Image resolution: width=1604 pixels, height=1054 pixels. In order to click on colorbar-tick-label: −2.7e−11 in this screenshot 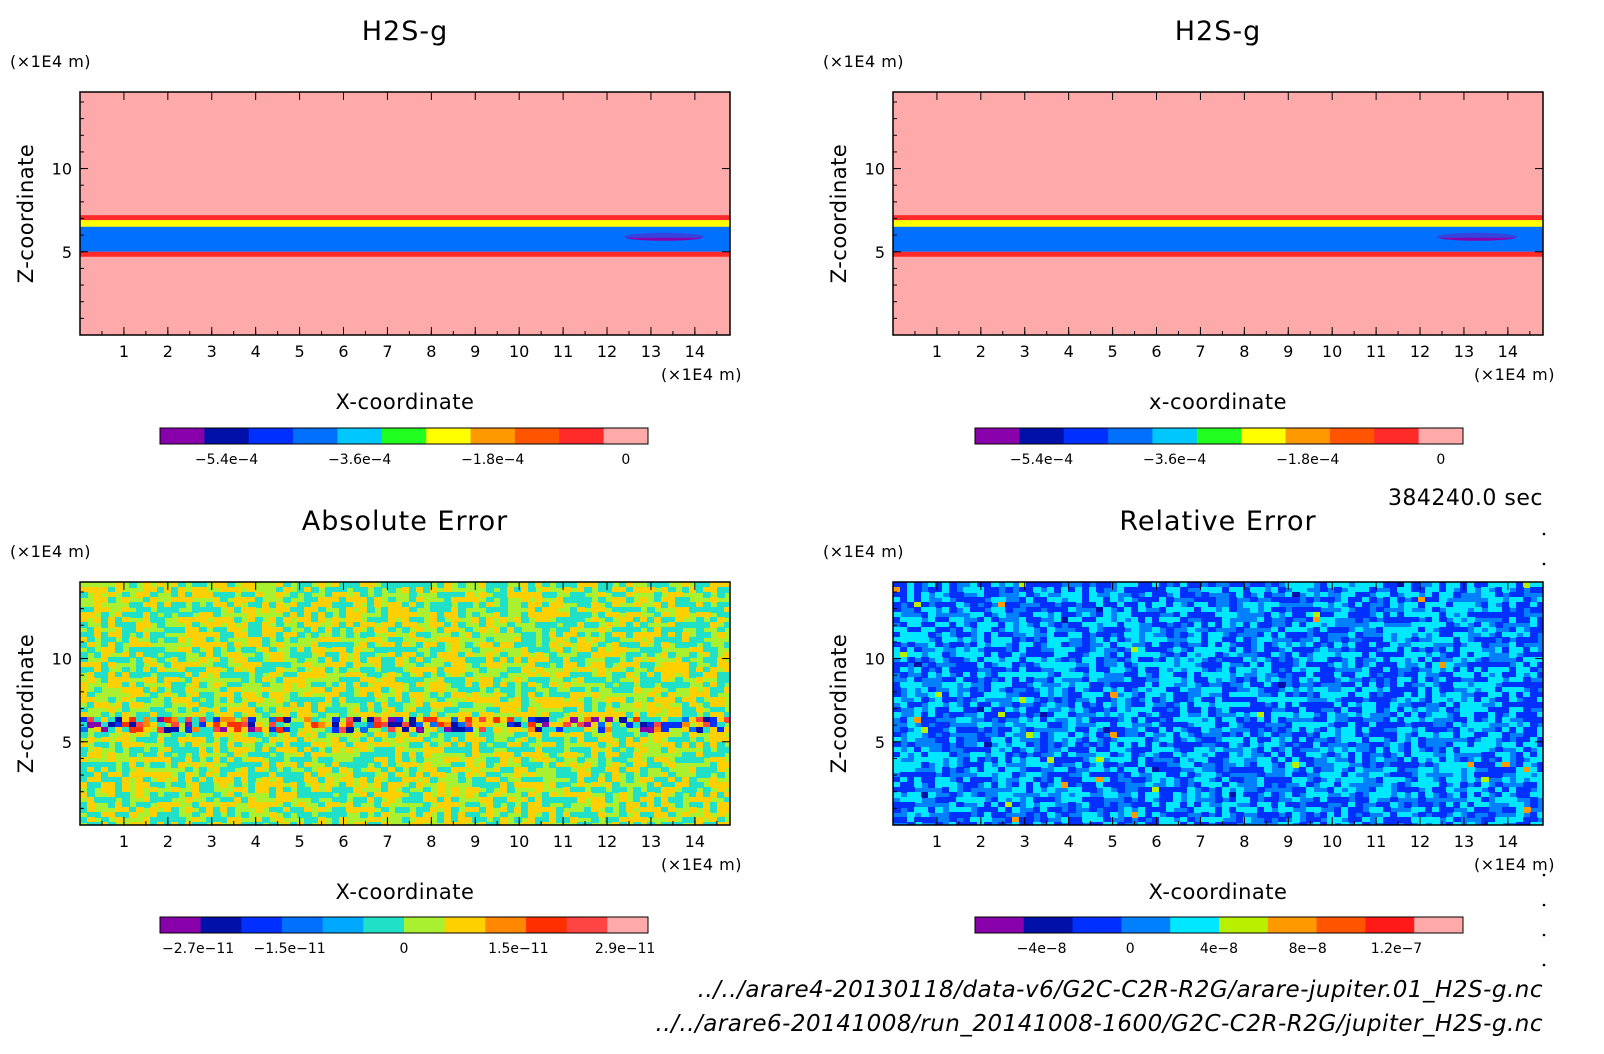, I will do `click(198, 949)`.